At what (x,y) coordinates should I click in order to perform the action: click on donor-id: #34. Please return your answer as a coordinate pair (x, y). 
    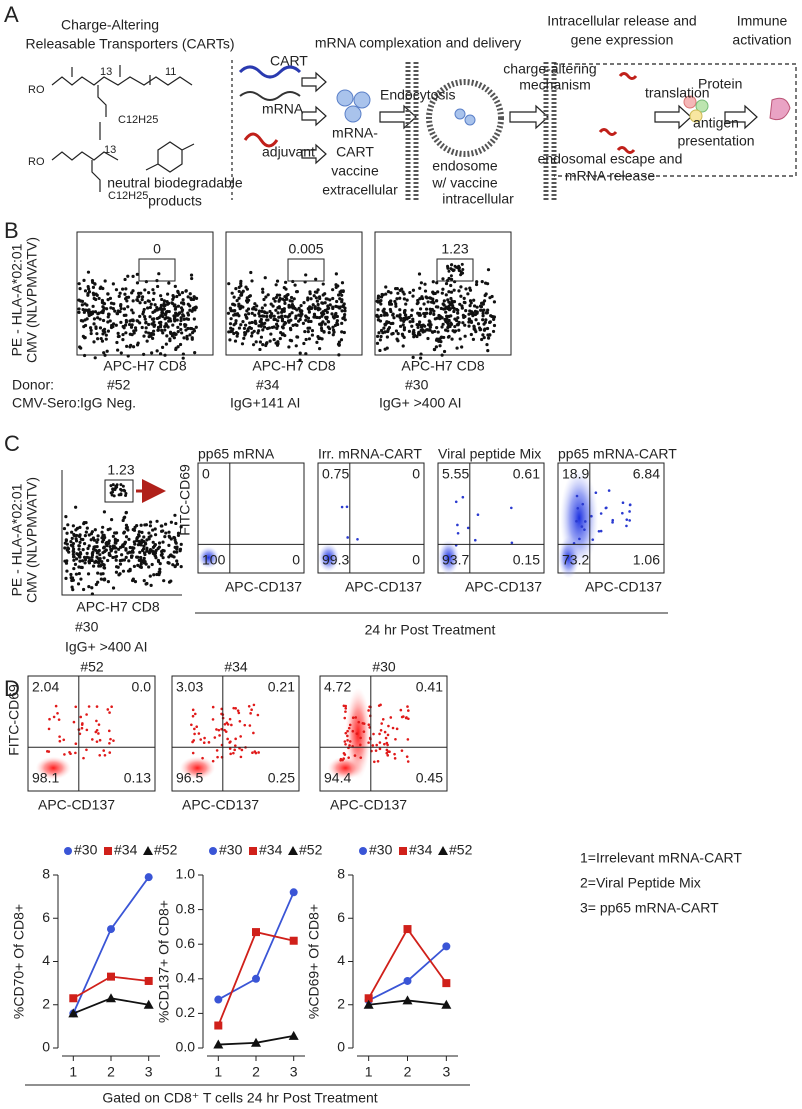
    Looking at the image, I should click on (268, 385).